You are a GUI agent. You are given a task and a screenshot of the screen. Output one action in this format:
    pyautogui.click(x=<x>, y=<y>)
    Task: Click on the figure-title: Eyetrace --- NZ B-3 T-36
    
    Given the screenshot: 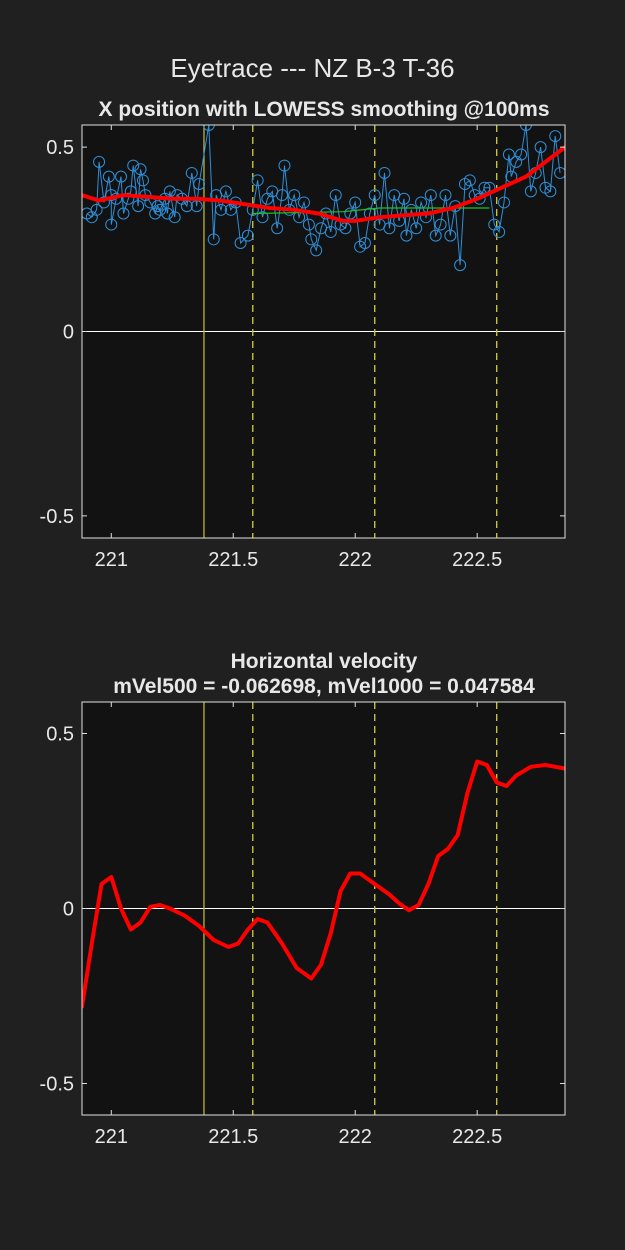 What is the action you would take?
    pyautogui.click(x=312, y=68)
    